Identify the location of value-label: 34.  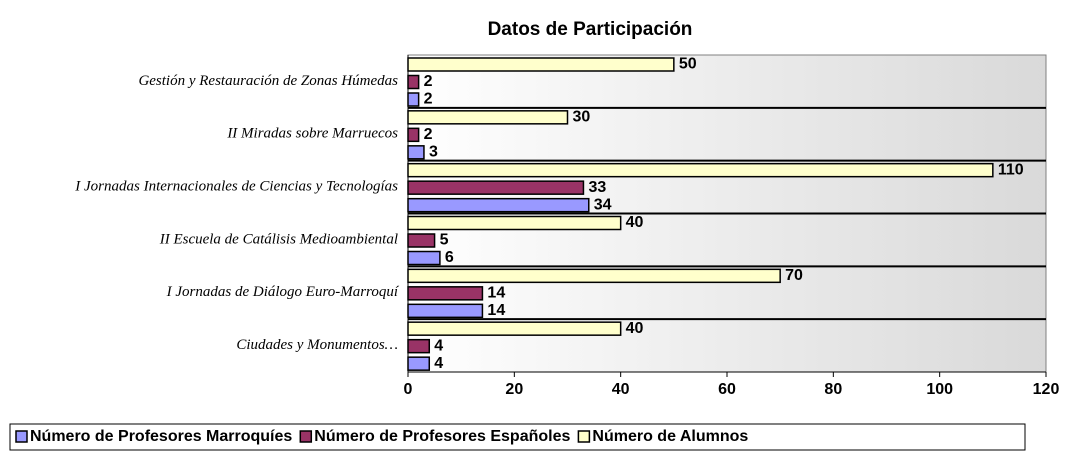
(603, 204).